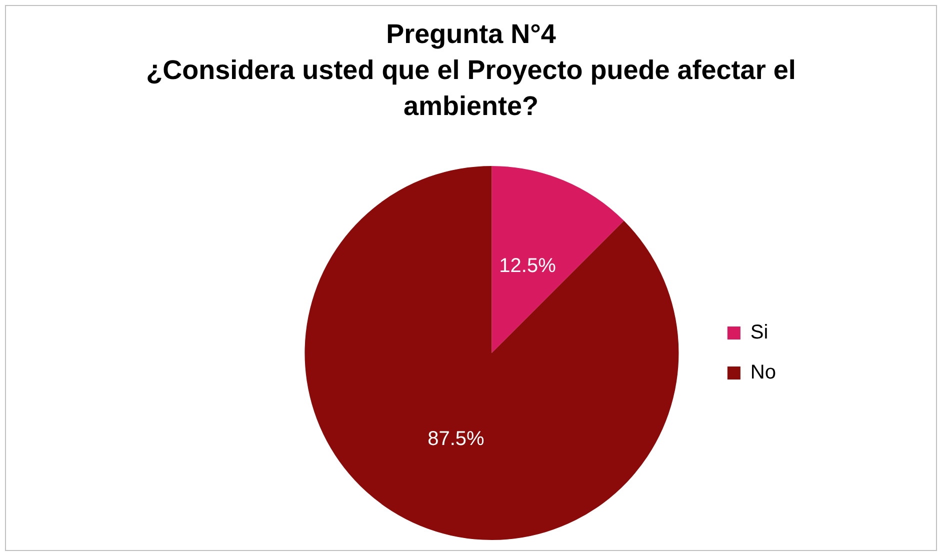  What do you see at coordinates (456, 439) in the screenshot?
I see `data-label: 87.5%` at bounding box center [456, 439].